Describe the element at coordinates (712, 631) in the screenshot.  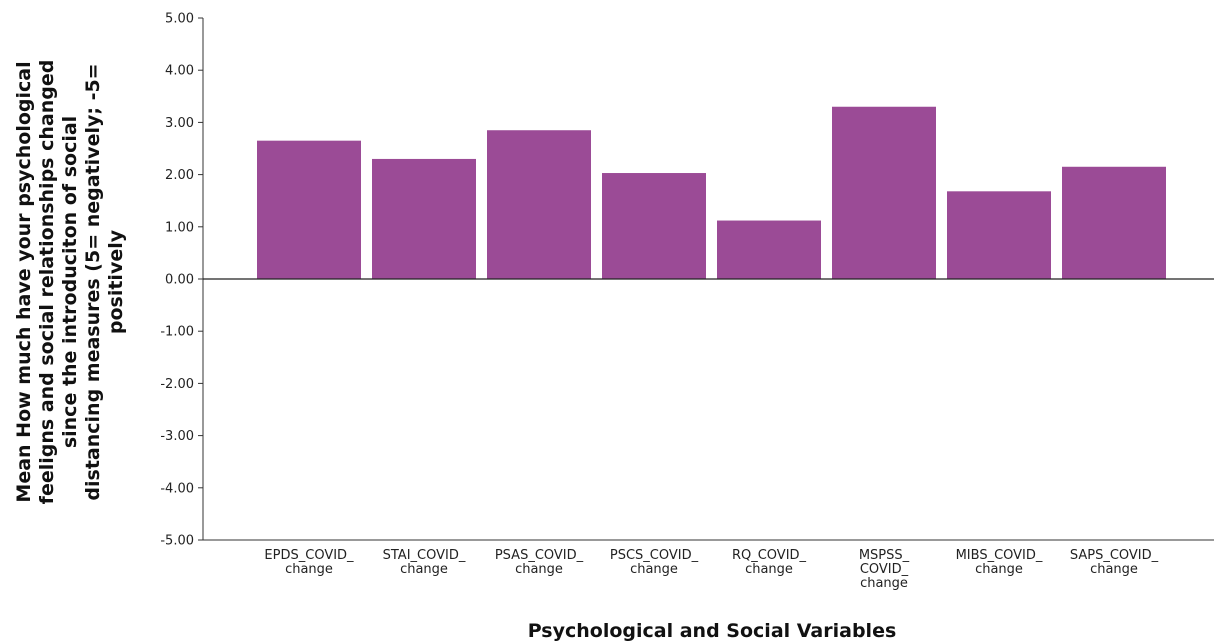
I see `x-axis-title: Psychological and Social Variables` at that location.